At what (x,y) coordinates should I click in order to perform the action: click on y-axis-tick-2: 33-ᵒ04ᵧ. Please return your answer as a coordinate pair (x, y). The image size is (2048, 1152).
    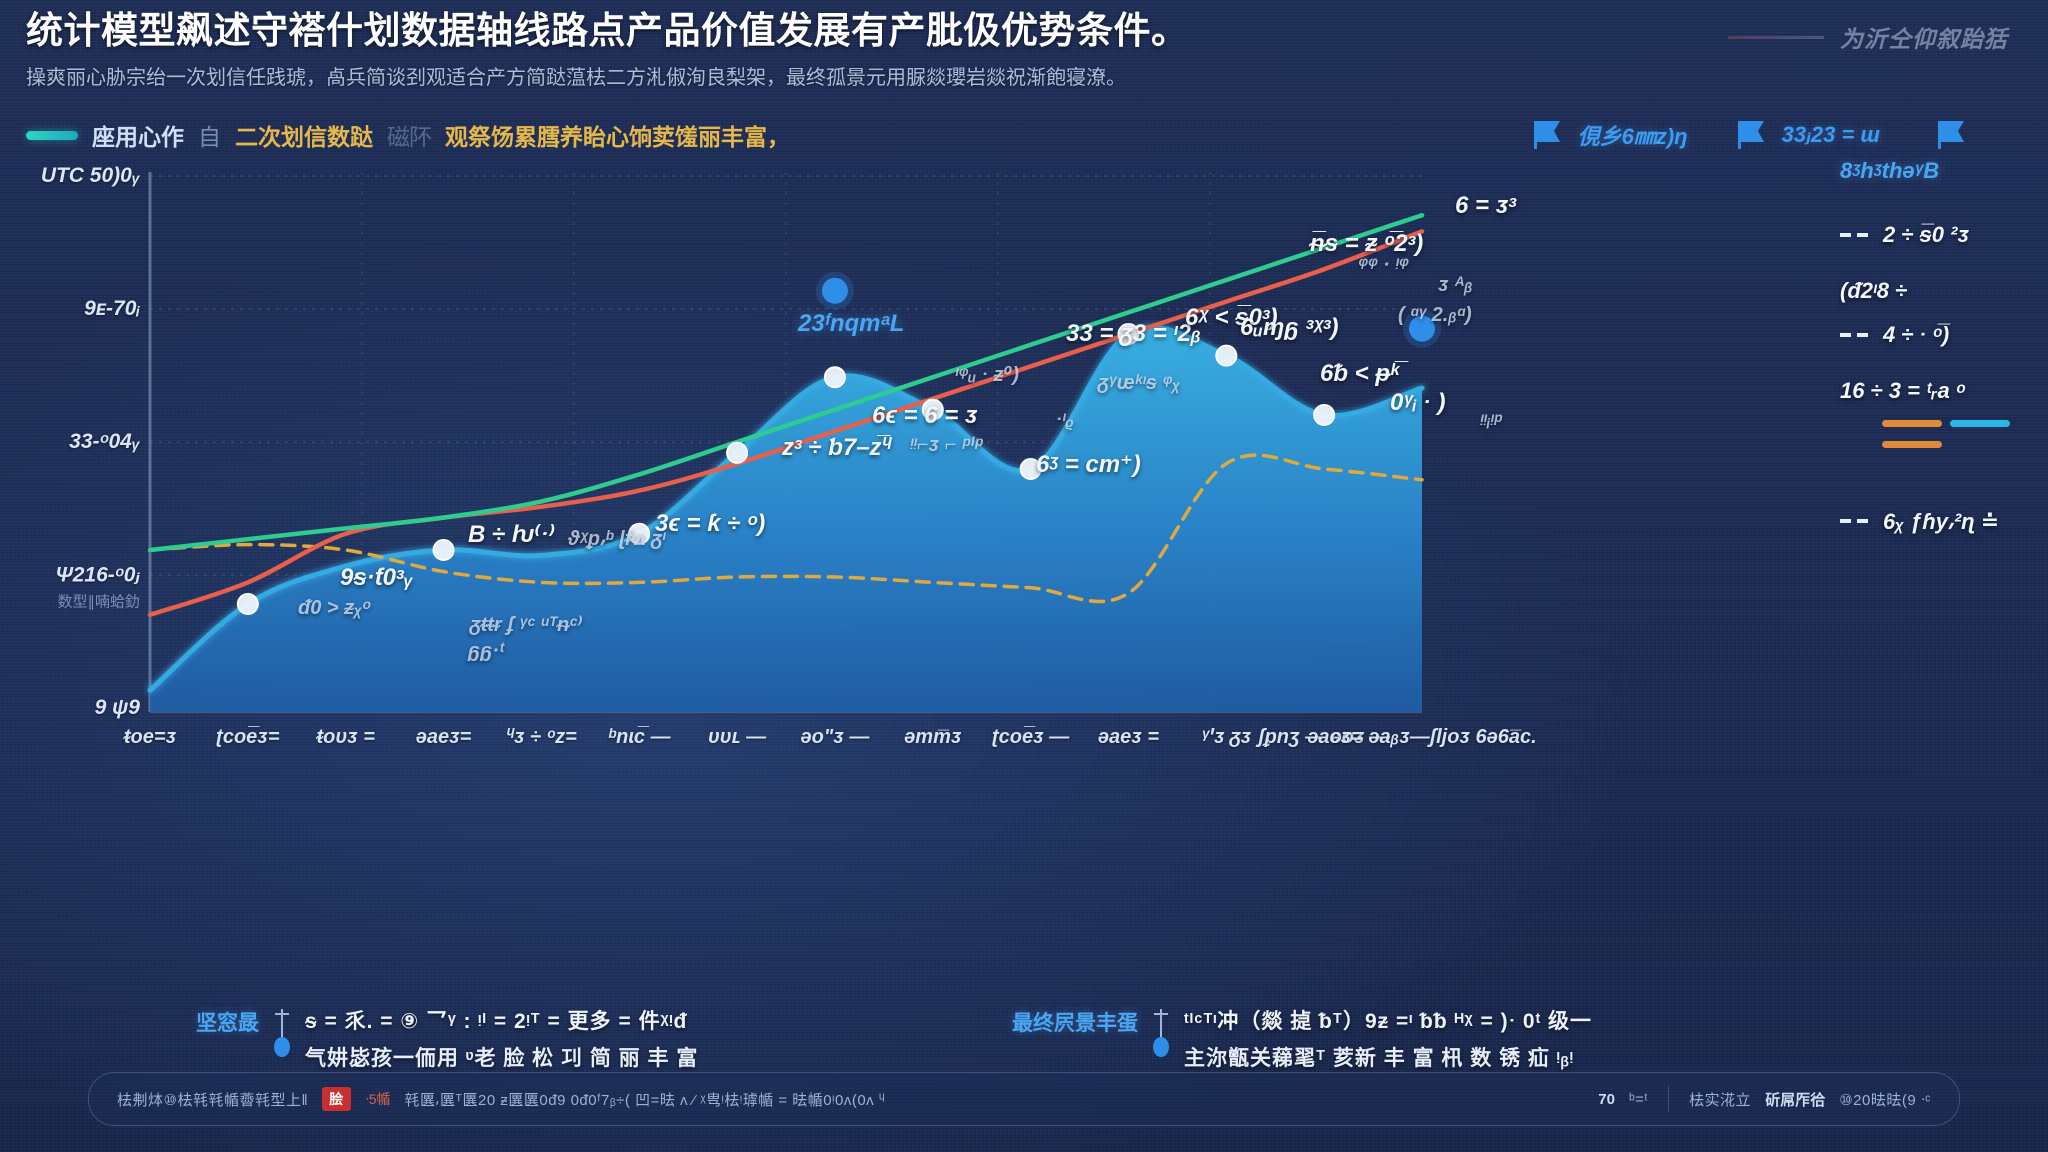
    Looking at the image, I should click on (104, 441).